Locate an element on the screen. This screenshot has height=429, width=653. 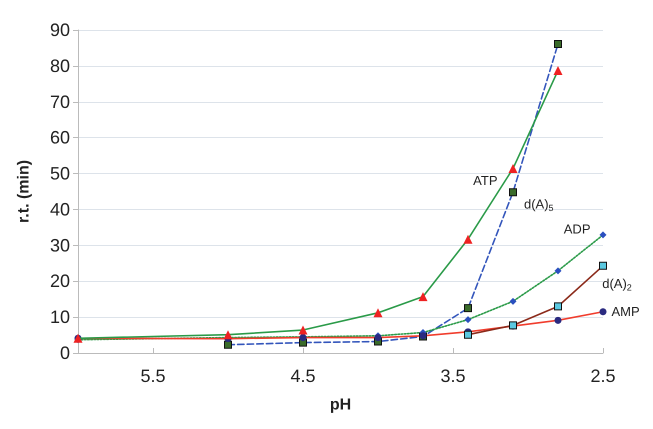
series-label: ADP is located at coordinates (577, 228).